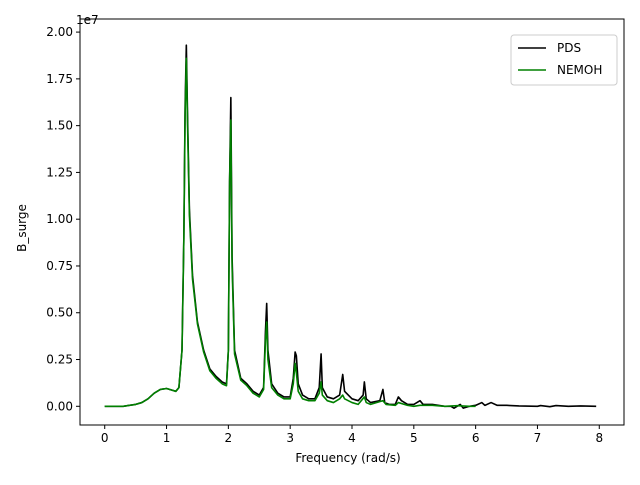 This screenshot has height=485, width=640. Describe the element at coordinates (538, 438) in the screenshot. I see `x-tick-label: 7` at that location.